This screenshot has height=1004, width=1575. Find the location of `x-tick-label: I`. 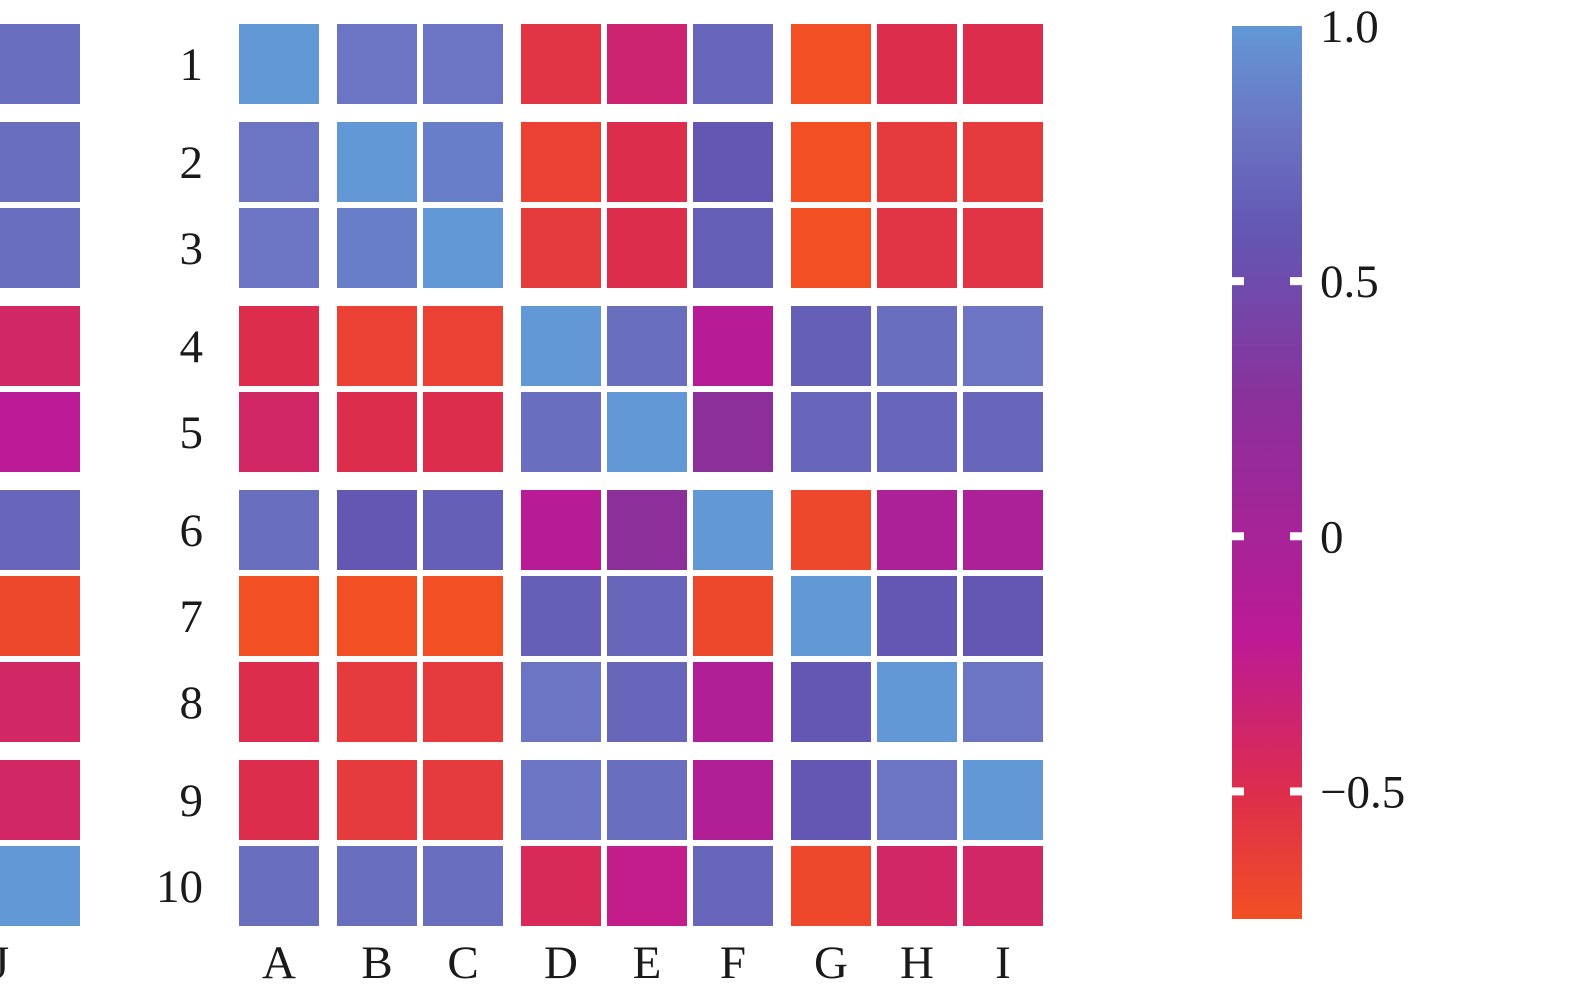

x-tick-label: I is located at coordinates (1003, 963).